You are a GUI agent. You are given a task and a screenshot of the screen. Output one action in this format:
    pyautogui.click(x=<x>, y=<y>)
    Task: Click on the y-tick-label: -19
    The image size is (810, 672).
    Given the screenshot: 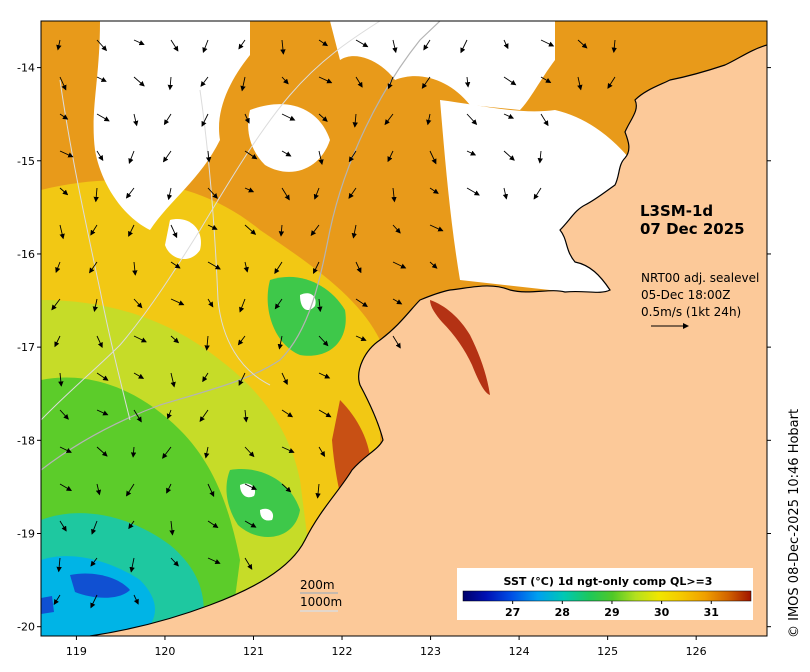 What is the action you would take?
    pyautogui.click(x=26, y=534)
    